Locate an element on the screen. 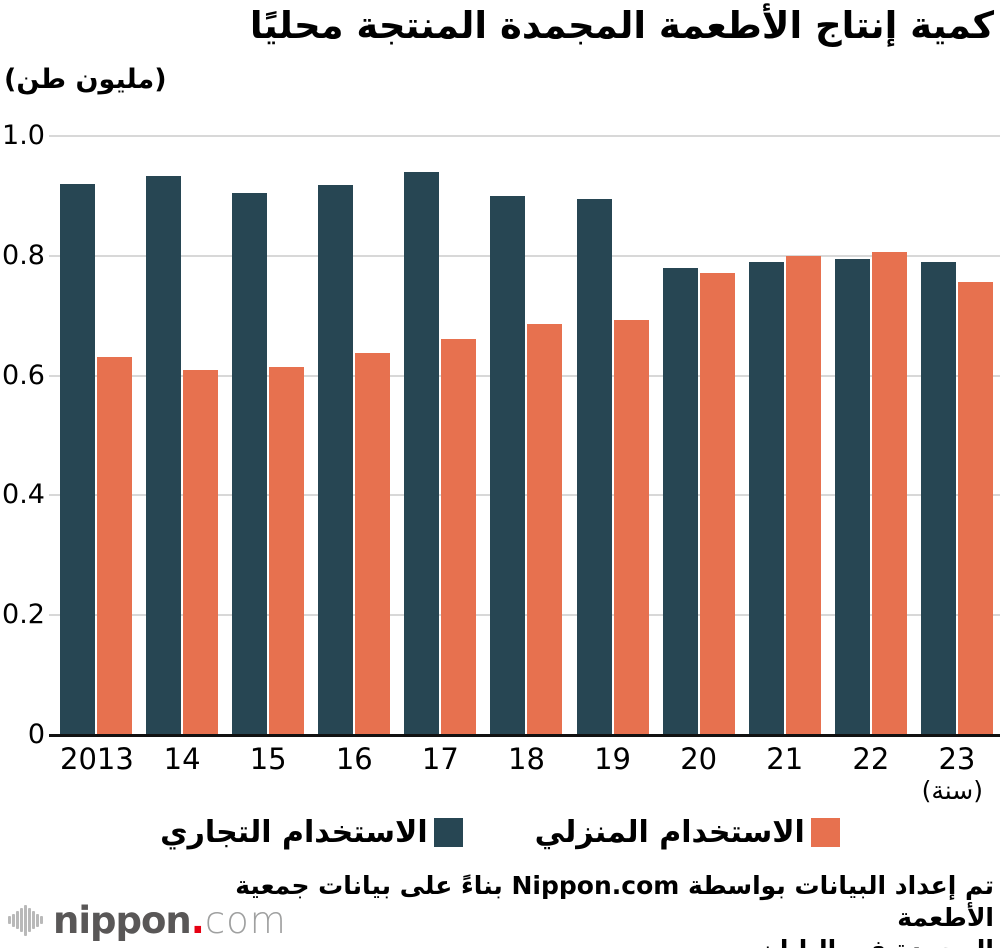  x-tick-label-15: 15 is located at coordinates (268, 759).